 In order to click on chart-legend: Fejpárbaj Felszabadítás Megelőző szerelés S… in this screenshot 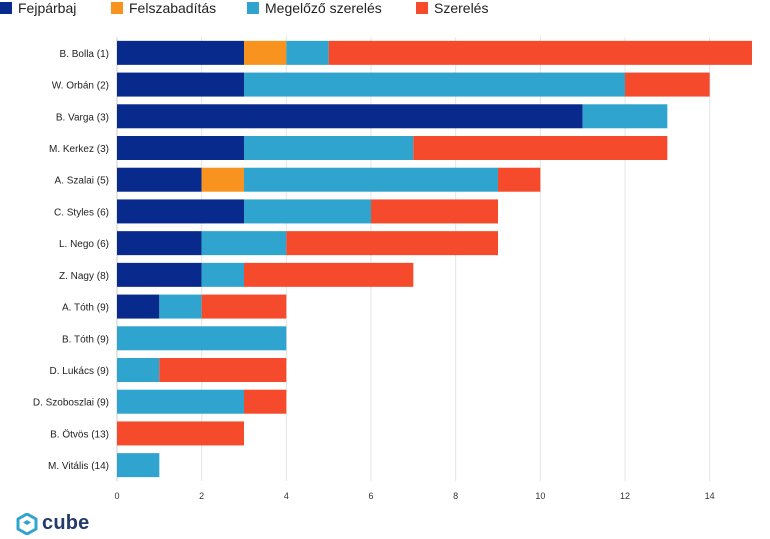, I will do `click(385, 8)`.